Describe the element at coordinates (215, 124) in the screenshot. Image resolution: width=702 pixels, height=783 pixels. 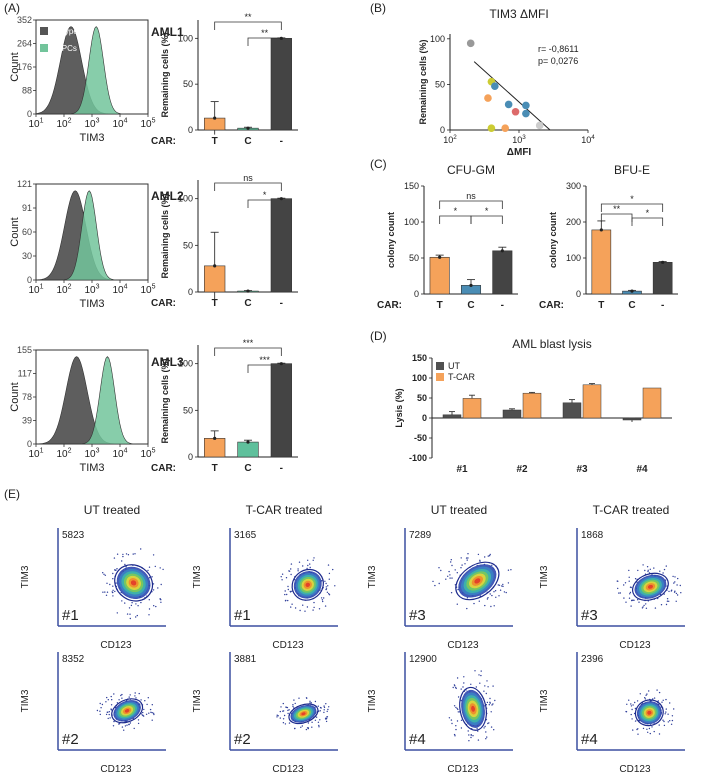
I see `bar` at that location.